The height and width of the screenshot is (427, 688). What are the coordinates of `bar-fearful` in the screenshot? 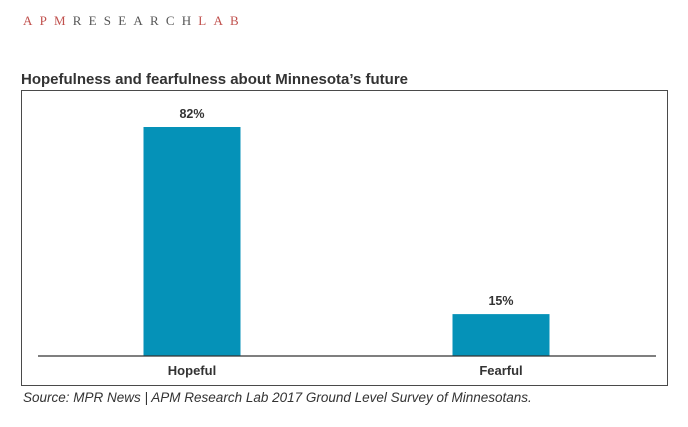 It's located at (501, 335).